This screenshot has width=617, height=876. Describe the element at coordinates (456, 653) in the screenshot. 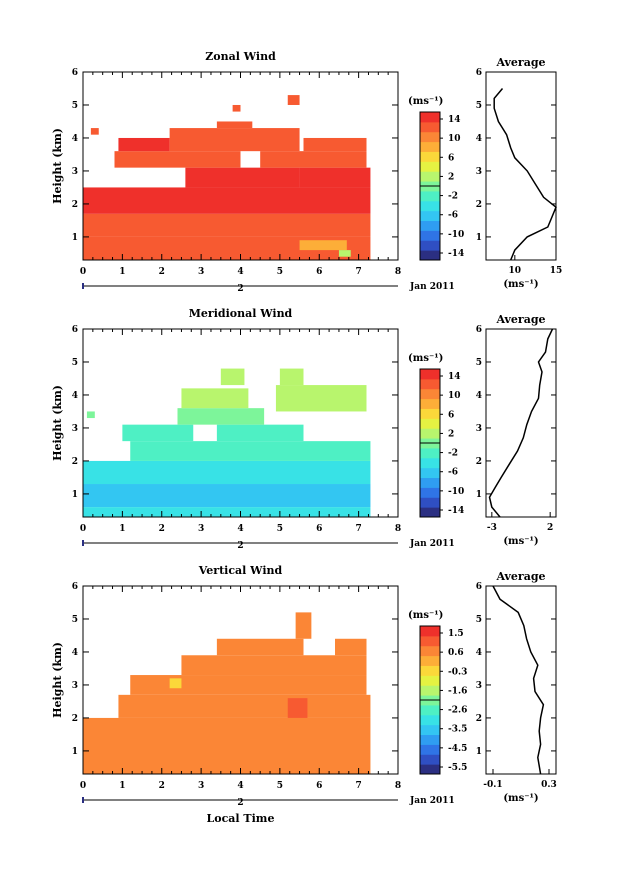

I see `colorbar-tick-label: 0.6` at that location.